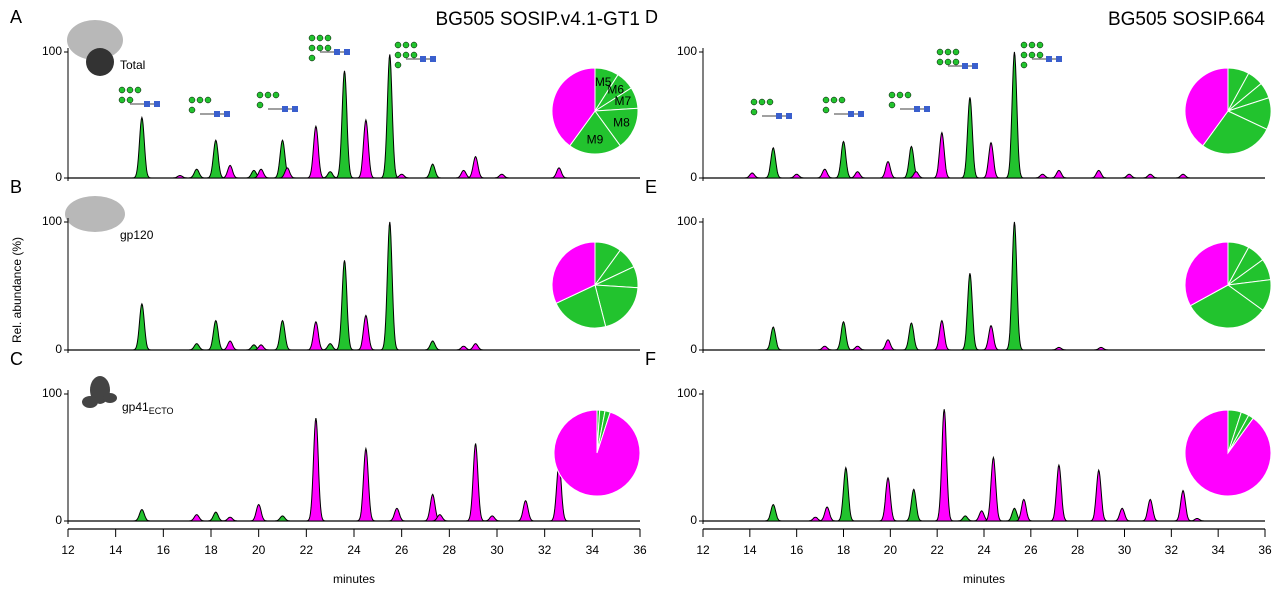 The image size is (1277, 589). I want to click on protein-icons, so click(95, 214).